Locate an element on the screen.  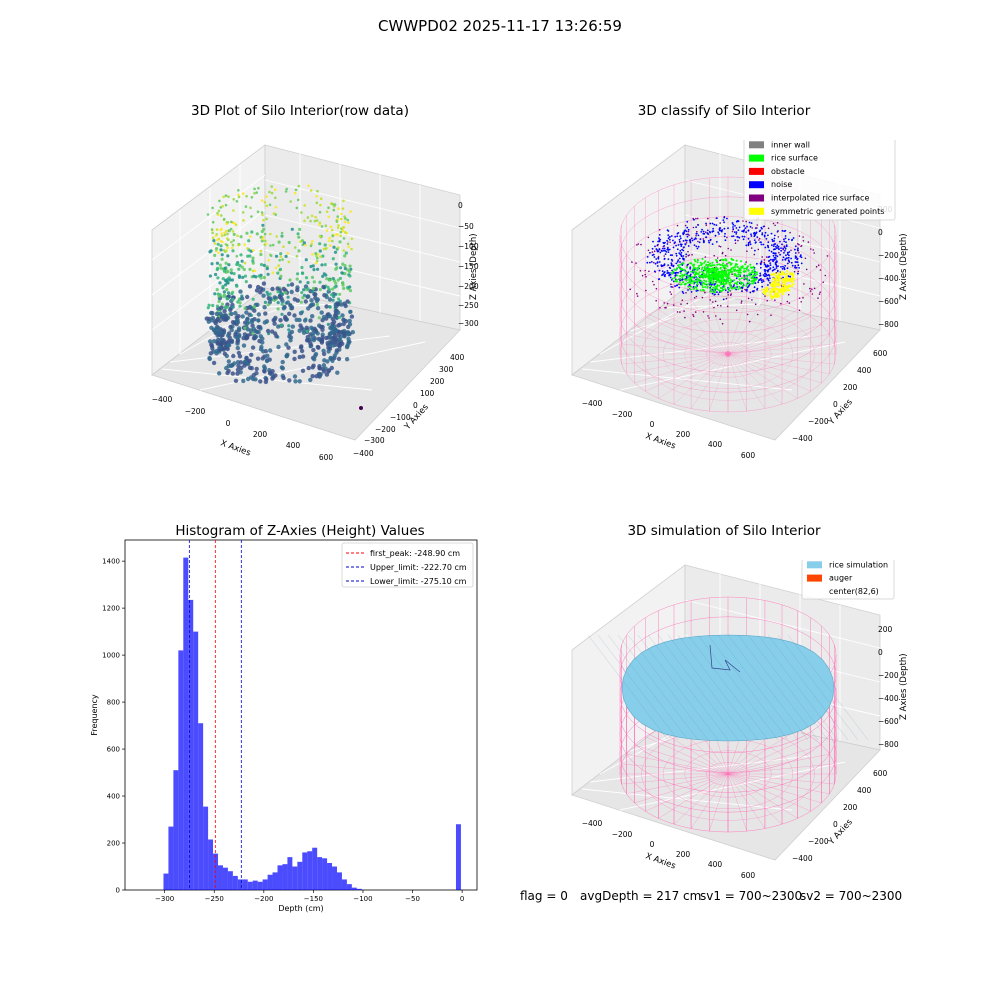
raw-xtick: 200 is located at coordinates (260, 434).